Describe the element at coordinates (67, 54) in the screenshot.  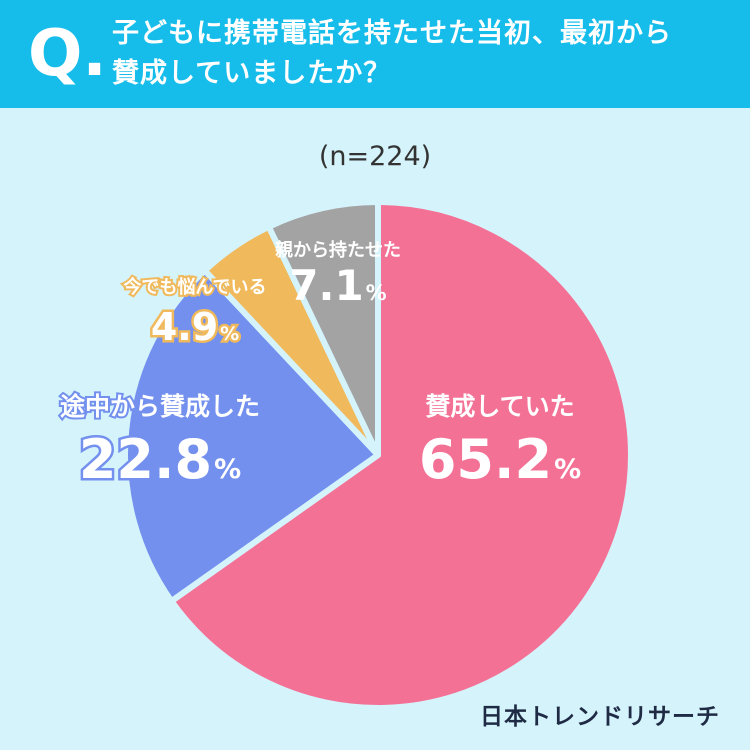
I see `question-mark: Q.` at that location.